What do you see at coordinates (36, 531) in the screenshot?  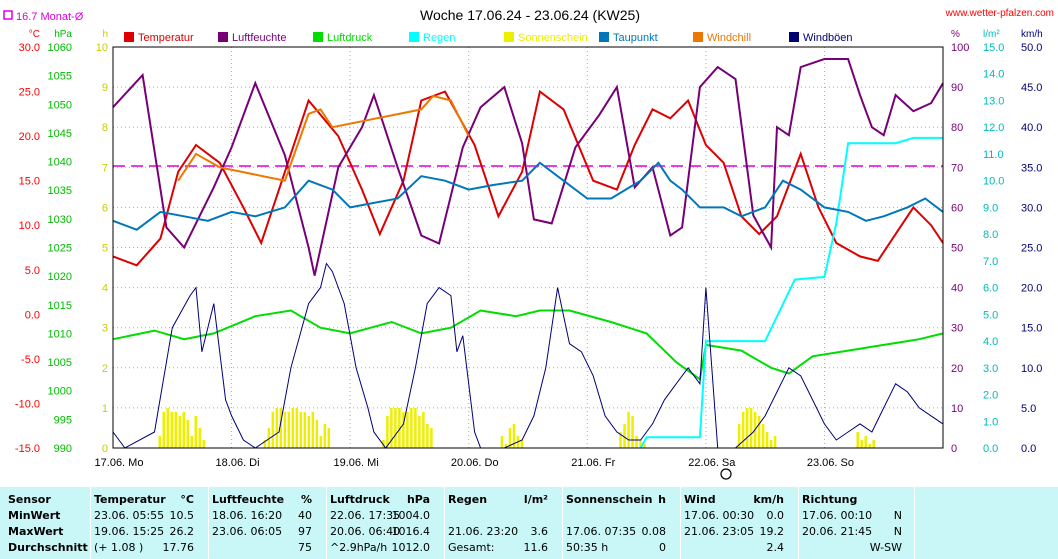 I see `table-row-label: MaxWert` at bounding box center [36, 531].